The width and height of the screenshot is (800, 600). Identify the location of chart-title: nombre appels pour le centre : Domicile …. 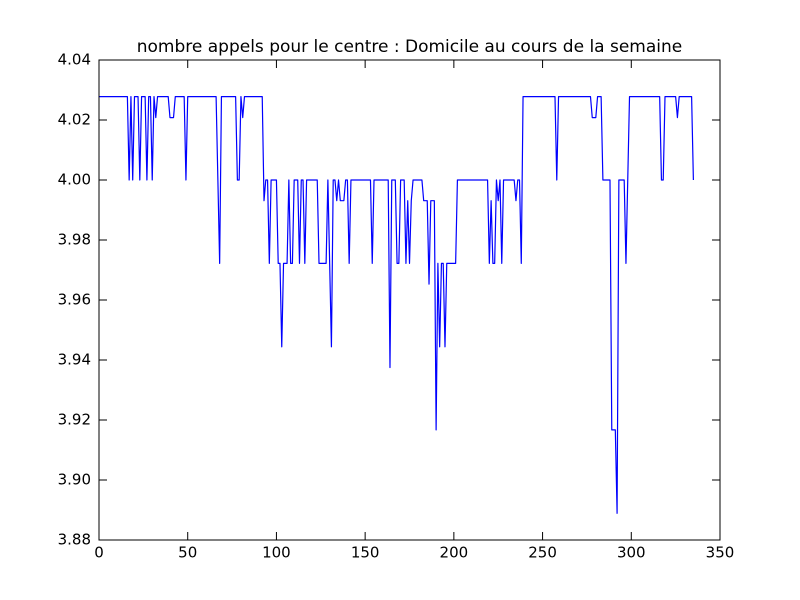
(410, 47).